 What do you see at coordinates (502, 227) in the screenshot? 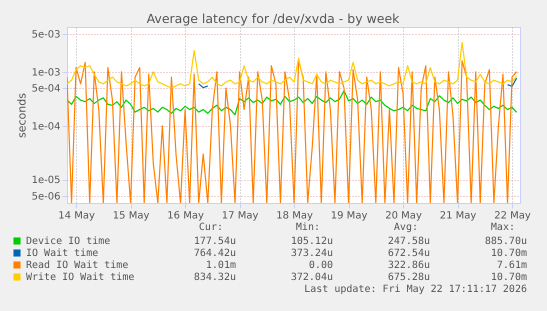
I see `text: Max:` at bounding box center [502, 227].